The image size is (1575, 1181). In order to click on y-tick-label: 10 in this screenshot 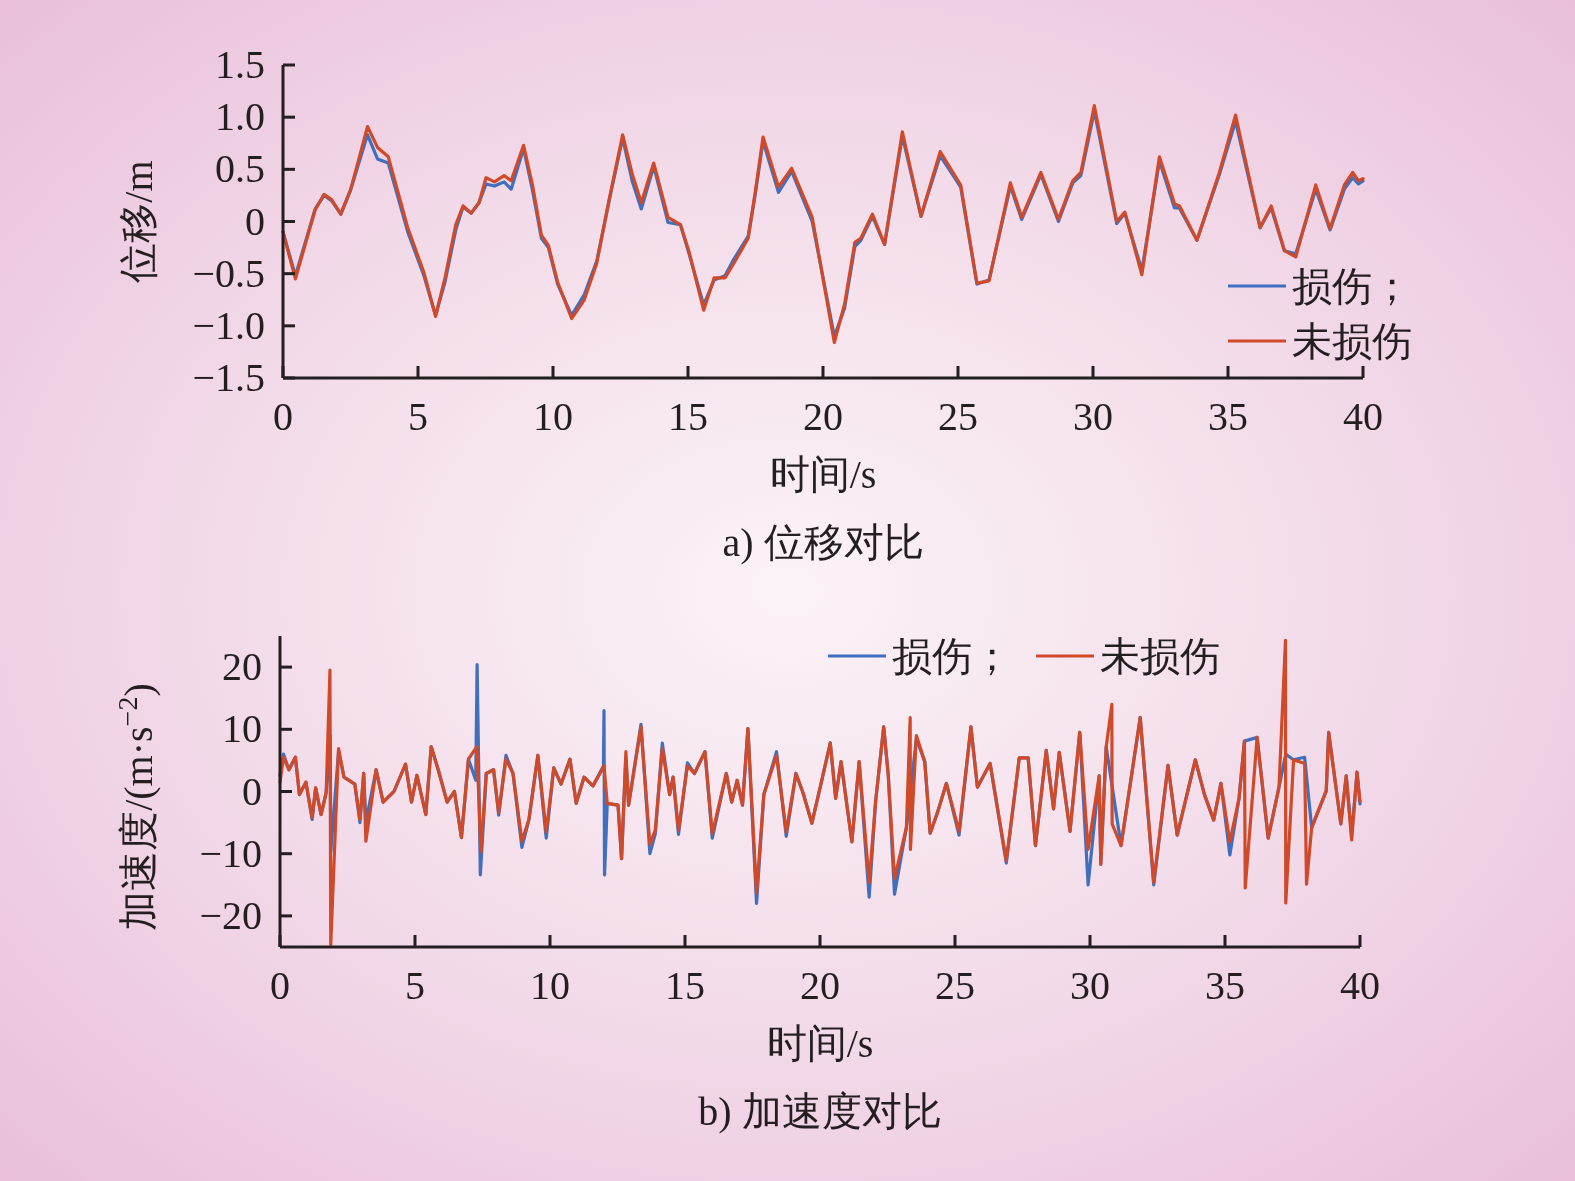, I will do `click(242, 729)`.